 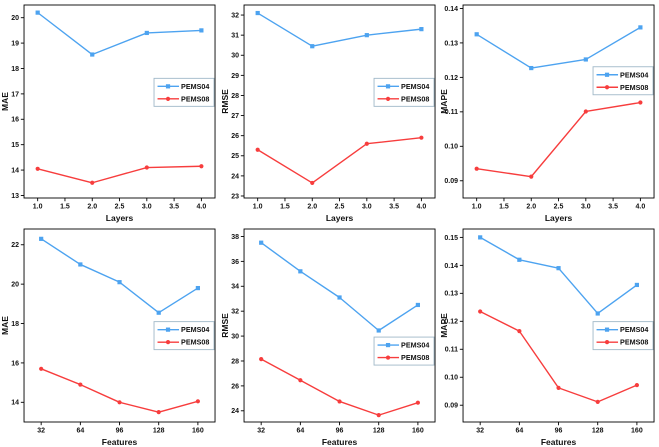 I want to click on x-tick-label: 32, so click(x=41, y=430).